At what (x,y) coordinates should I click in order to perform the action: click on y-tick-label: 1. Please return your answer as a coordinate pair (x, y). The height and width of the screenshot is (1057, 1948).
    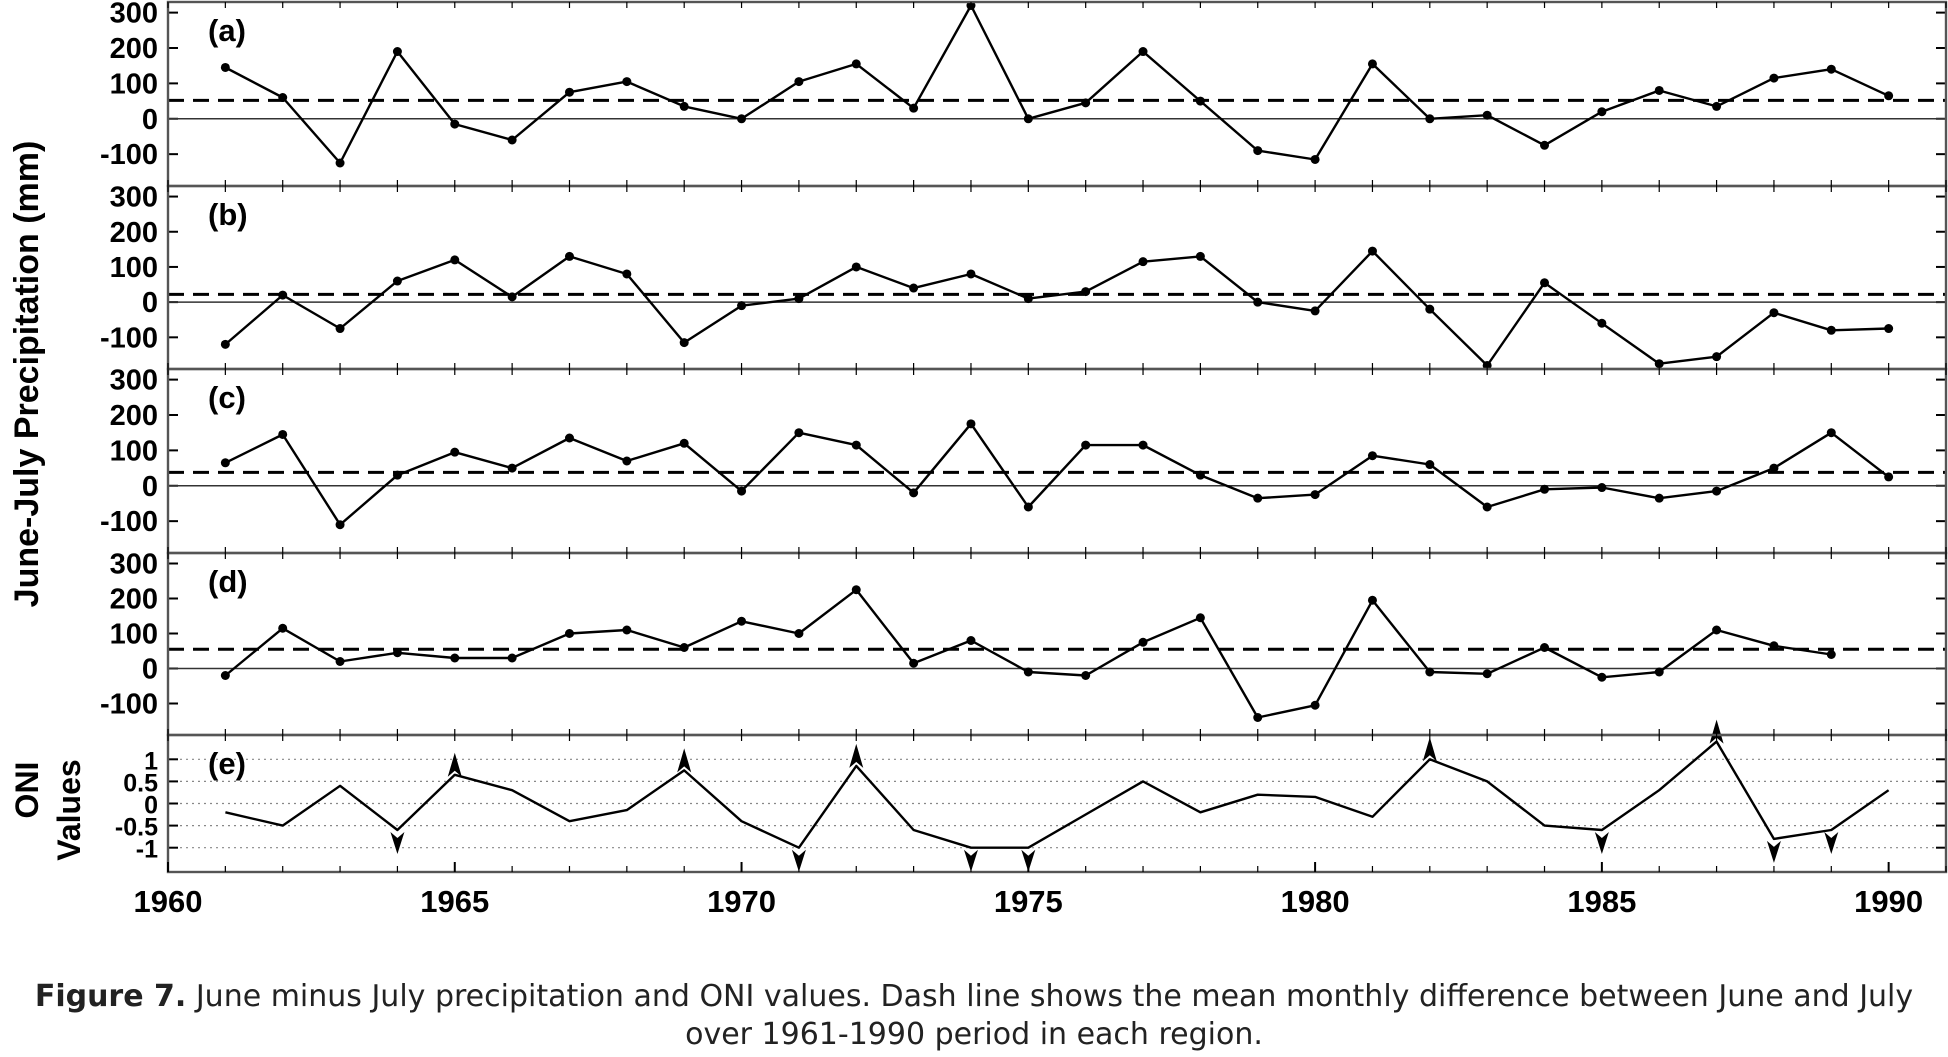
    Looking at the image, I should click on (151, 761).